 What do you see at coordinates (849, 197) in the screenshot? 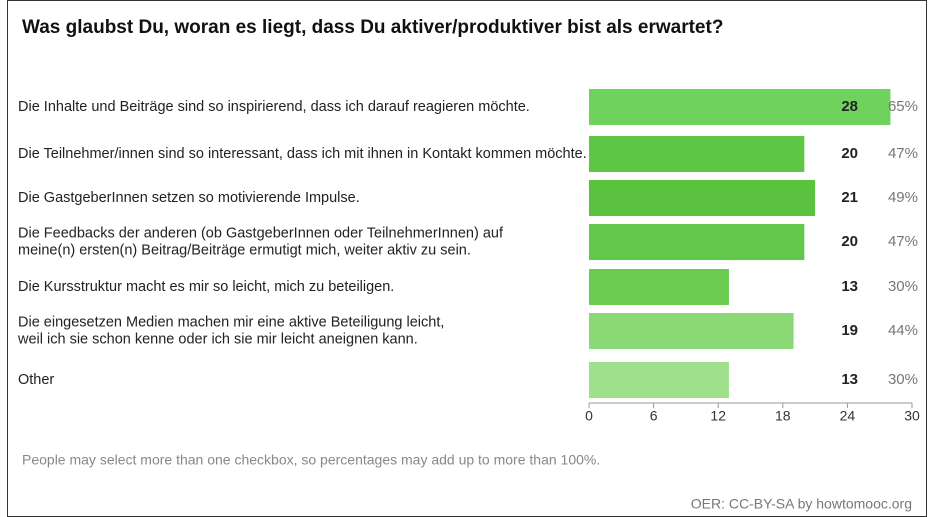
I see `count-label: 21` at bounding box center [849, 197].